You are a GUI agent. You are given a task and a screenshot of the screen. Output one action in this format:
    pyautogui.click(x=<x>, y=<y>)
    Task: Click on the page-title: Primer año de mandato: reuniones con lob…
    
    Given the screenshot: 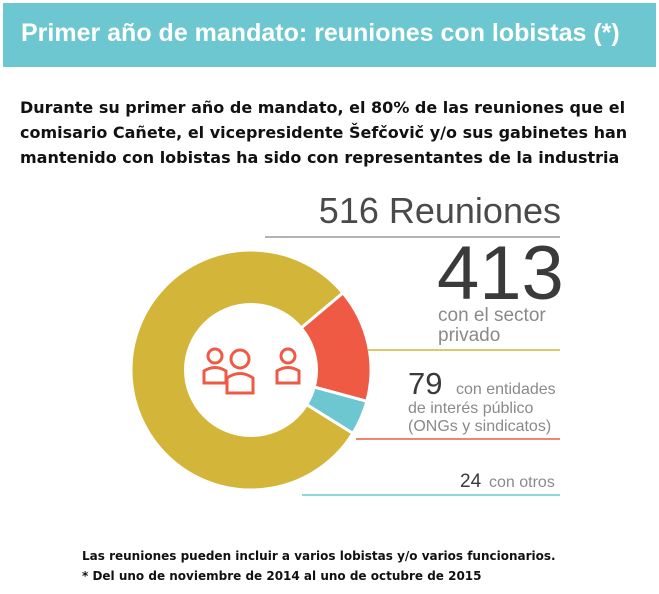 What is the action you would take?
    pyautogui.click(x=320, y=33)
    